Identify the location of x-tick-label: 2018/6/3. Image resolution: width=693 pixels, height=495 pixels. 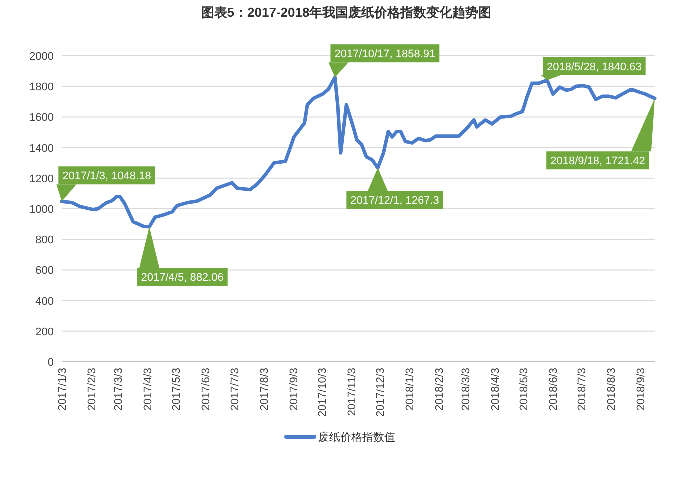
(554, 389).